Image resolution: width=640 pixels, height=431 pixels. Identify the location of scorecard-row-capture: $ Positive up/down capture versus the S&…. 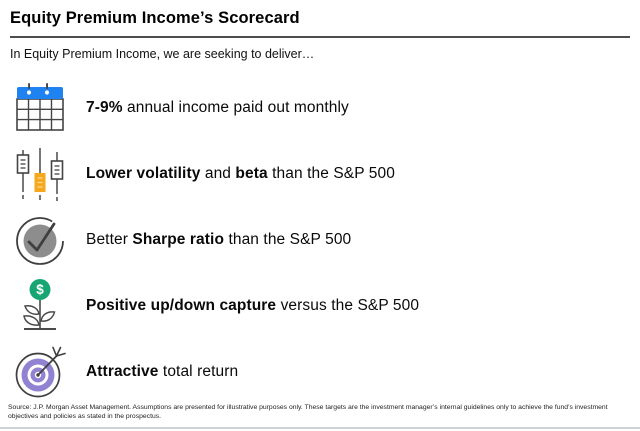
(320, 306).